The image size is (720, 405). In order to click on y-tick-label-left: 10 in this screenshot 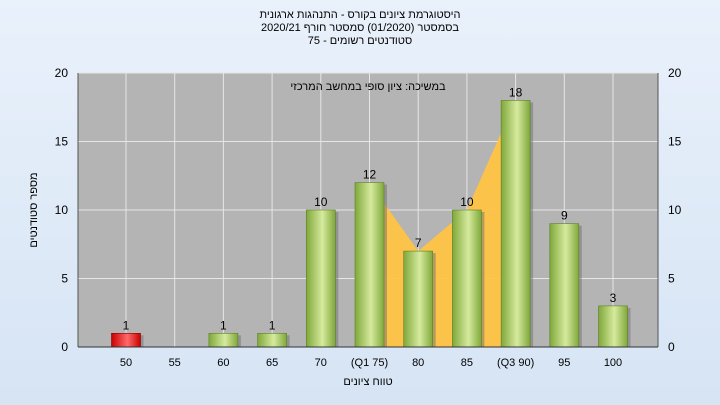, I will do `click(62, 210)`.